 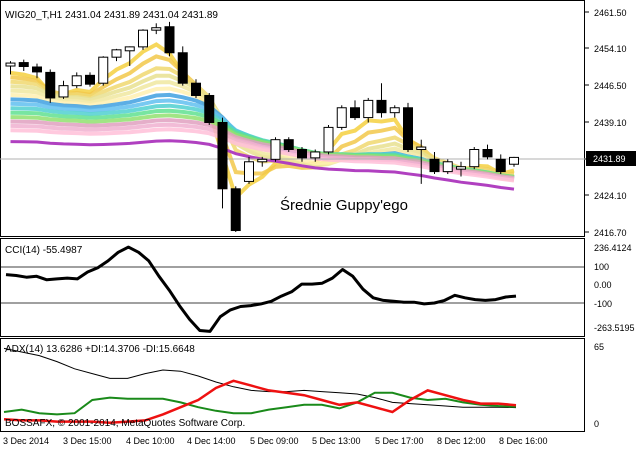 What do you see at coordinates (610, 86) in the screenshot?
I see `price-tick: 2446.50` at bounding box center [610, 86].